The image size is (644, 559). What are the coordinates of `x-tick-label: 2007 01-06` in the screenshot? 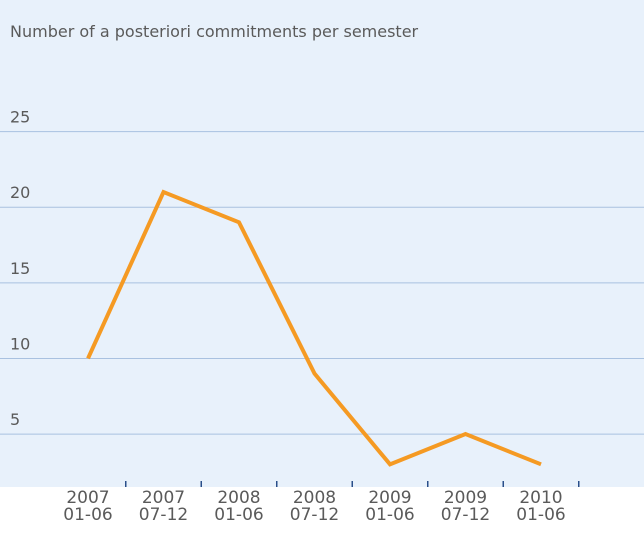 It's located at (88, 506).